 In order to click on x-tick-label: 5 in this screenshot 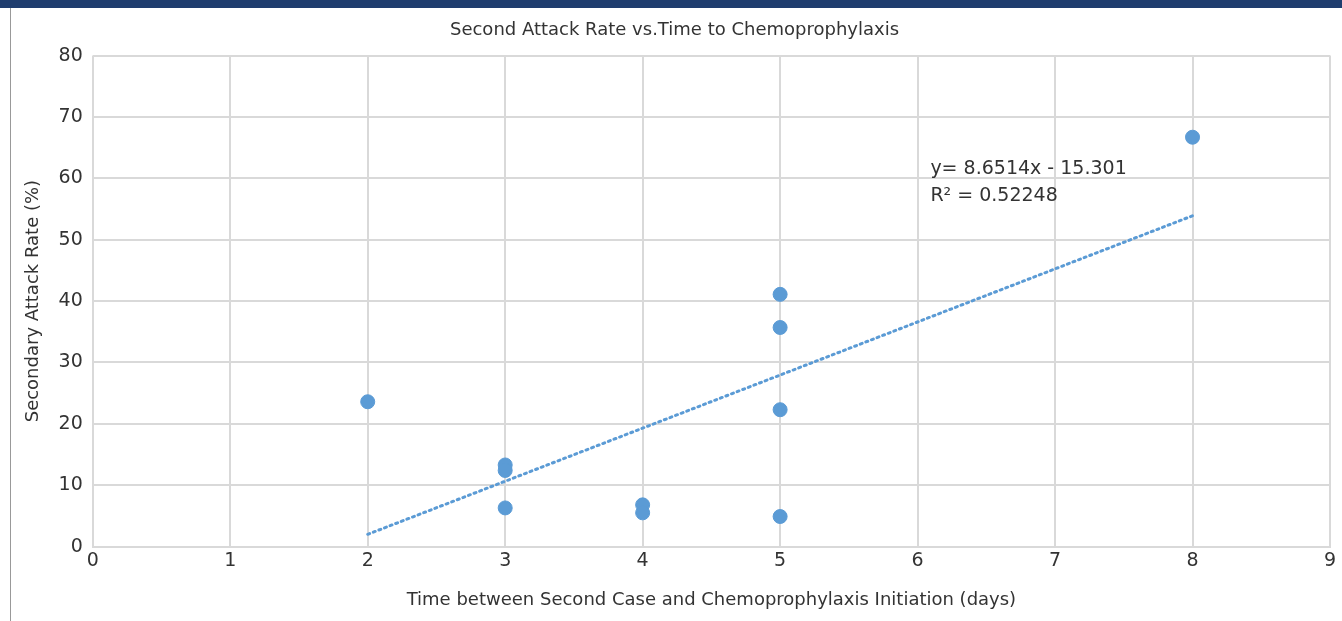, I will do `click(780, 558)`.